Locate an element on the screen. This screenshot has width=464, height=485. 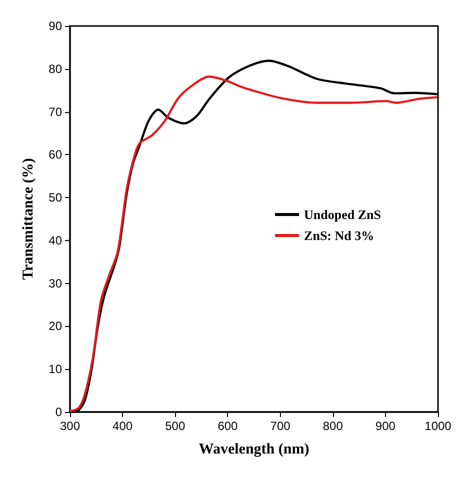
x-tick-label: 800 is located at coordinates (333, 426).